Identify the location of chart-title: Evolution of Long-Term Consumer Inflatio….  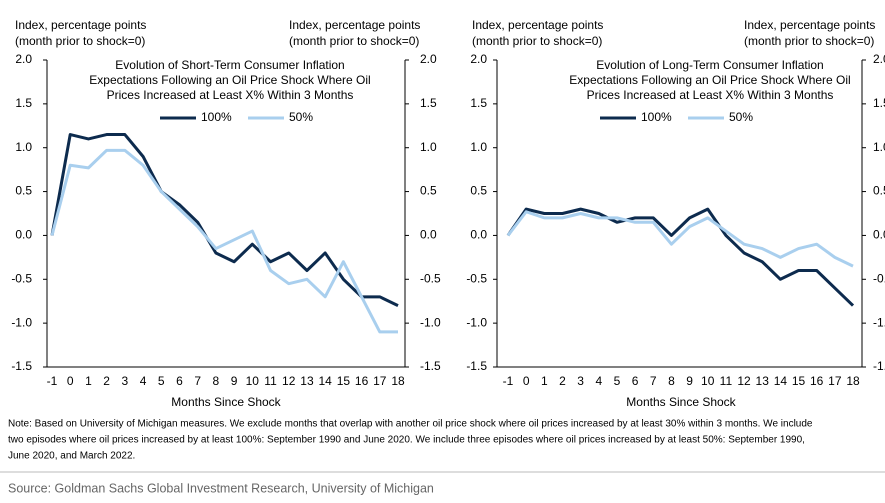
(709, 65).